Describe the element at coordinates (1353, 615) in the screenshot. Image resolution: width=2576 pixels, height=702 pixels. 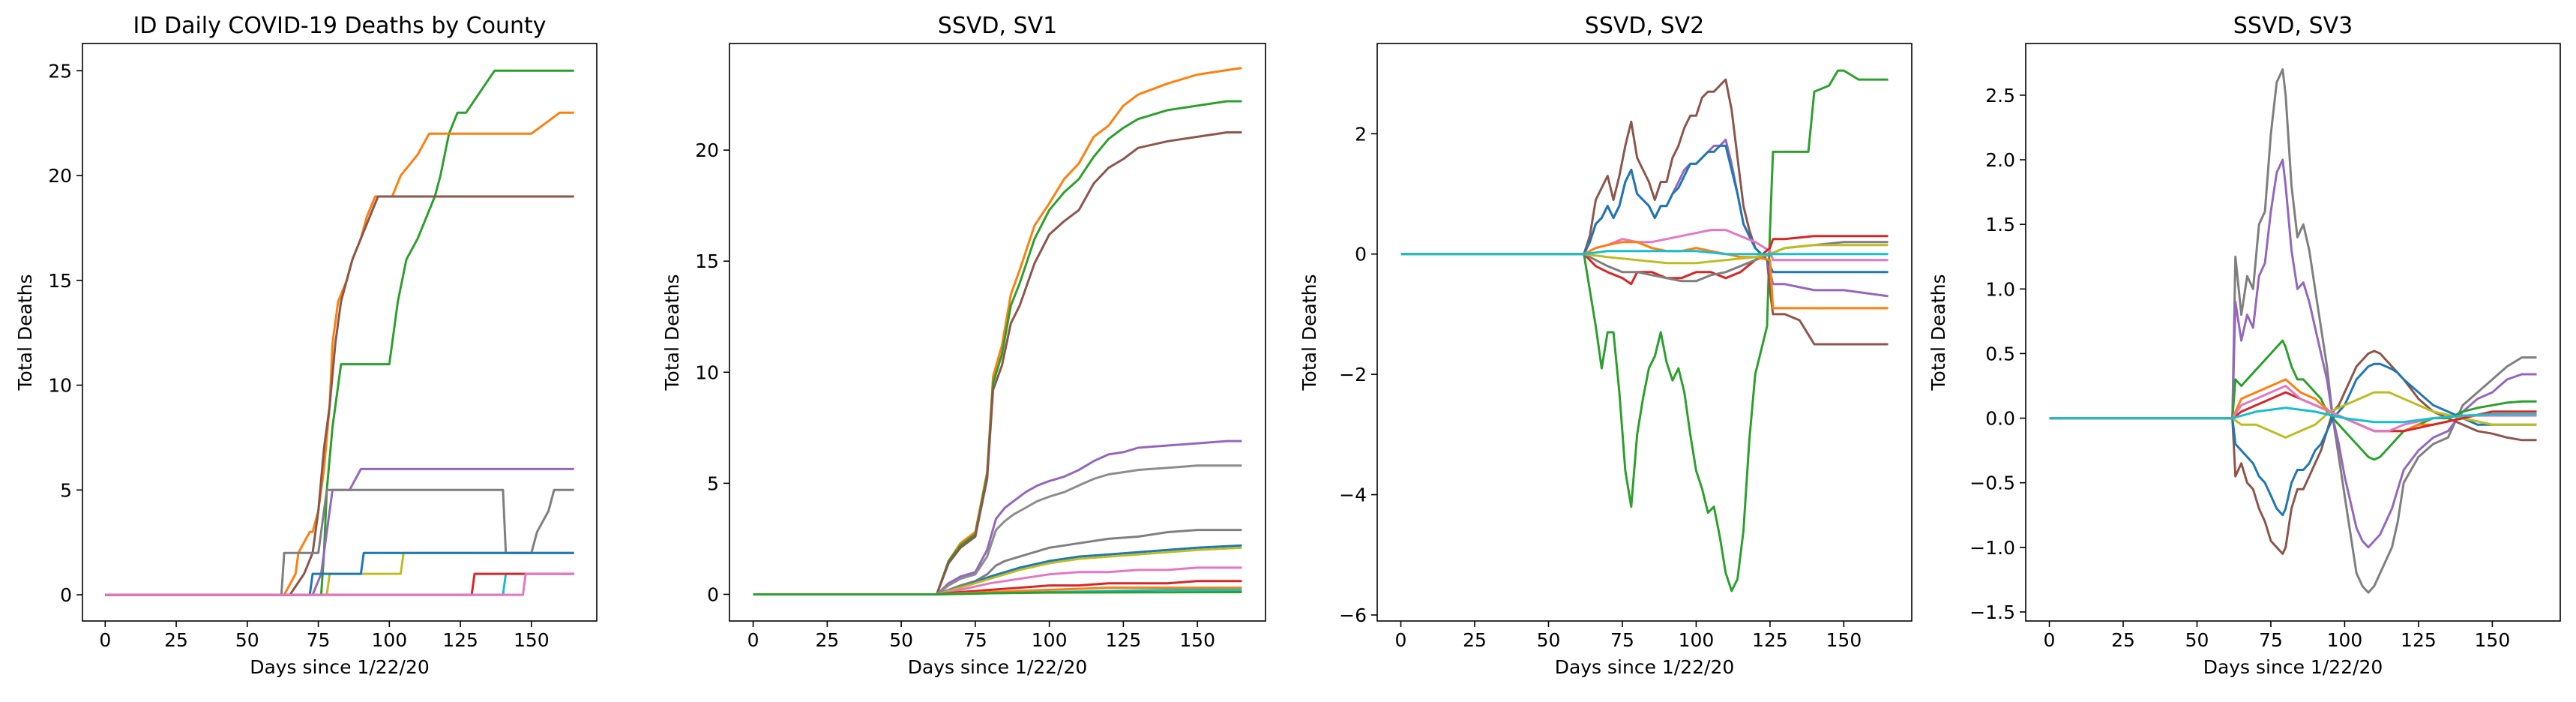
I see `y-tick-label: −6` at that location.